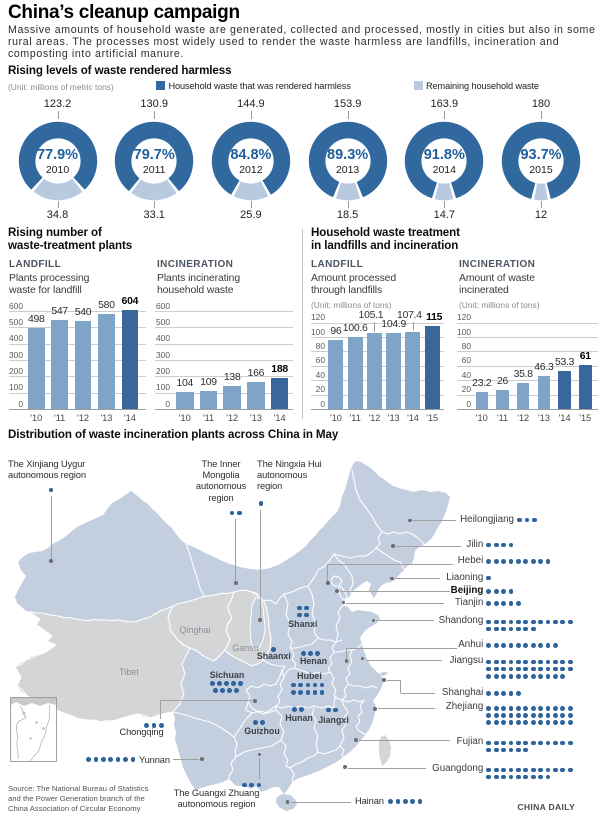 This screenshot has width=600, height=832. What do you see at coordinates (304, 654) in the screenshot?
I see `plant-dot-henan` at bounding box center [304, 654].